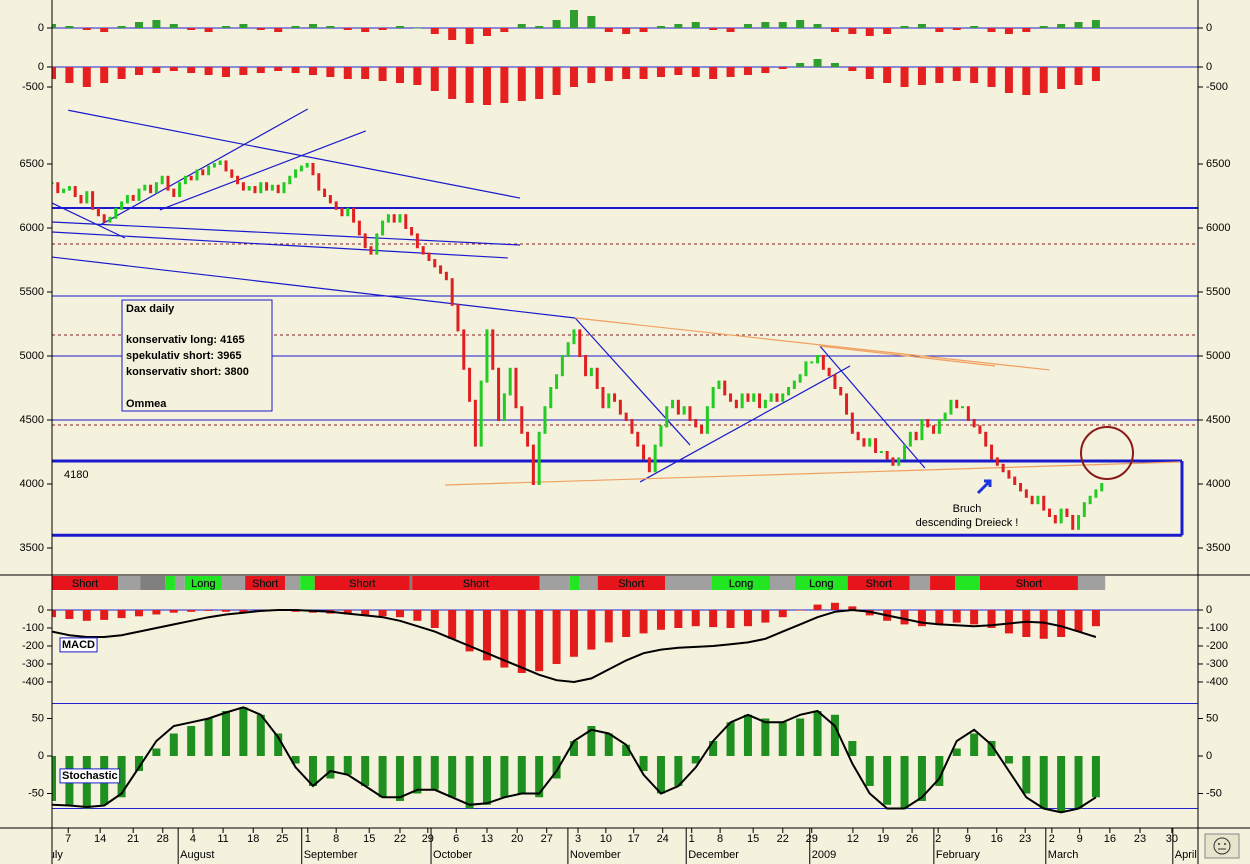 This screenshot has width=1250, height=864. I want to click on y-tick-label: 3500, so click(1218, 548).